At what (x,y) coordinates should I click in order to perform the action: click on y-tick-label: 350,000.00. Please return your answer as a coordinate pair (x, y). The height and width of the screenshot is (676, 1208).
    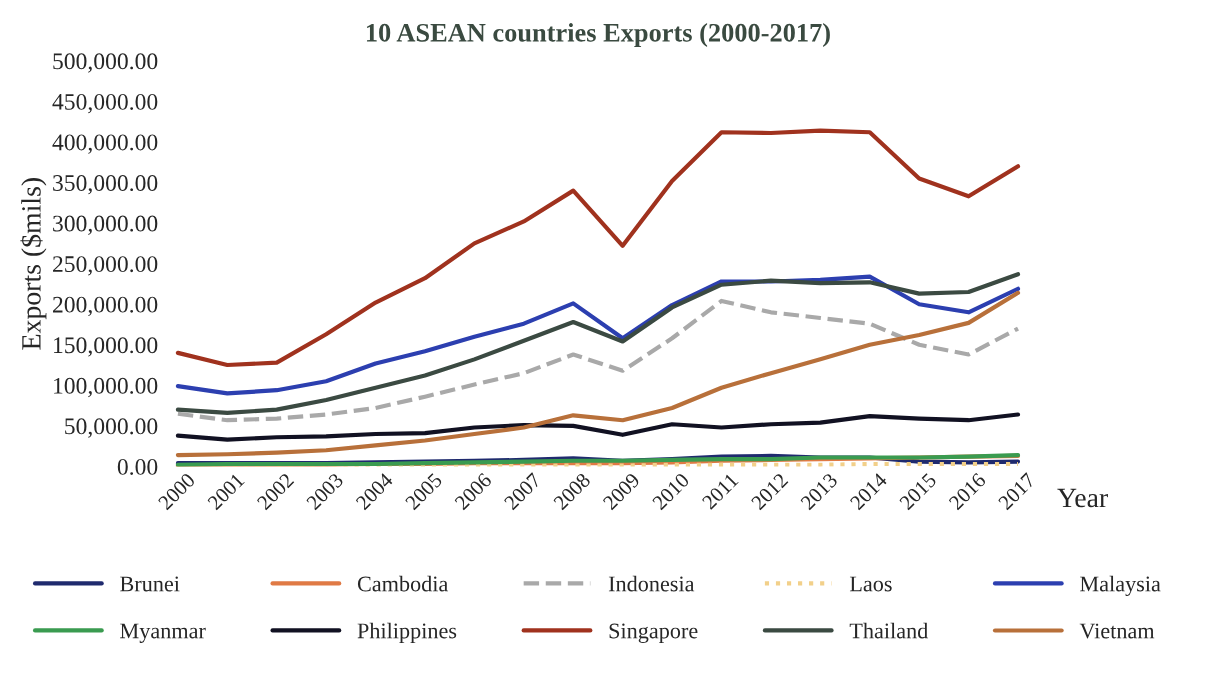
    Looking at the image, I should click on (105, 185).